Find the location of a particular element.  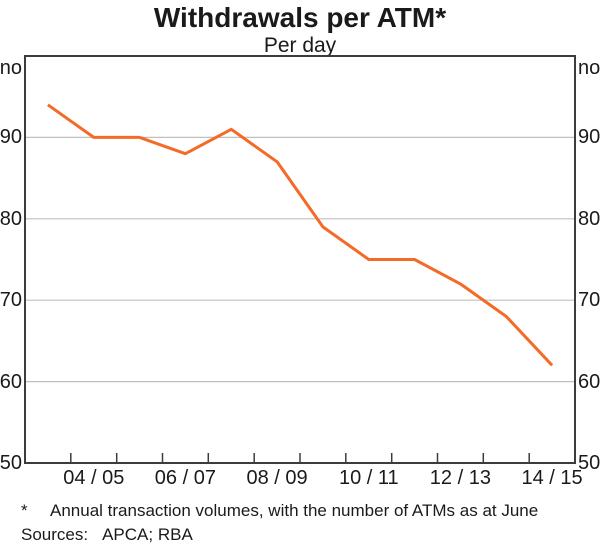

sources-line: Sources: APCA; RBA is located at coordinates (107, 535).